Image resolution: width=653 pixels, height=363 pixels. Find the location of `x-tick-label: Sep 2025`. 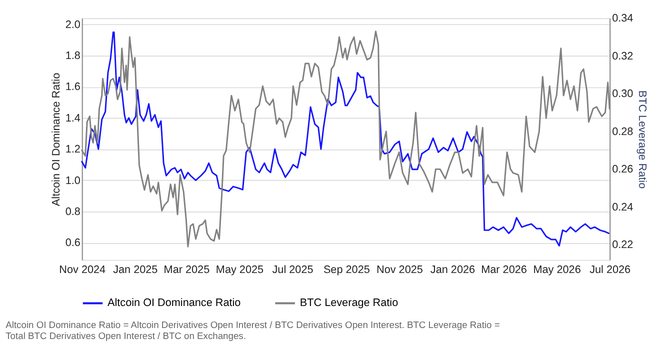

x-tick-label: Sep 2025 is located at coordinates (346, 270).